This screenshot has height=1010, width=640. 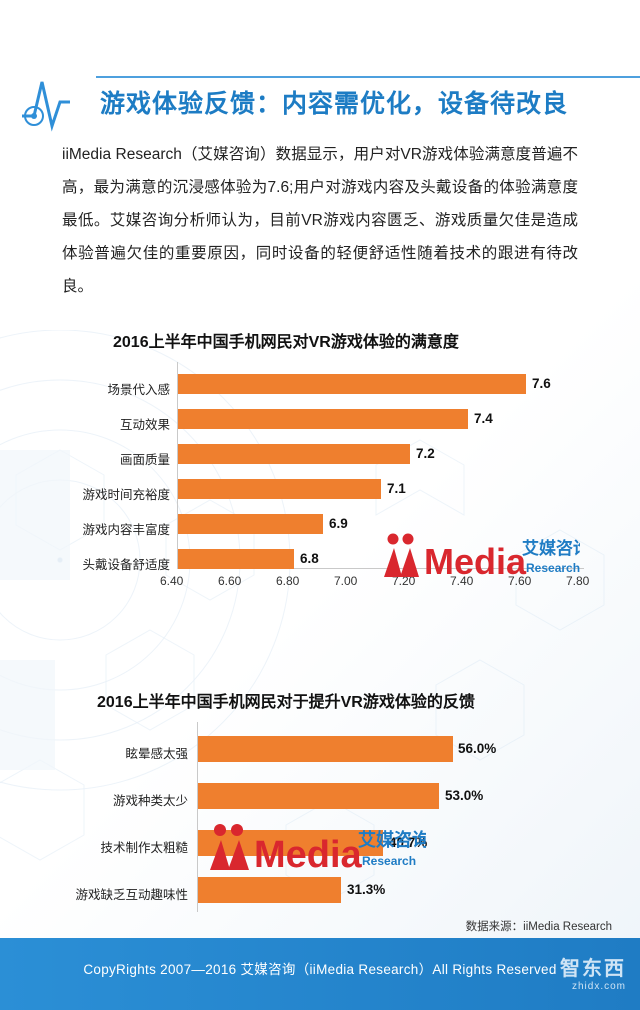 What do you see at coordinates (138, 390) in the screenshot?
I see `chart-1-category-label: 场景代入感` at bounding box center [138, 390].